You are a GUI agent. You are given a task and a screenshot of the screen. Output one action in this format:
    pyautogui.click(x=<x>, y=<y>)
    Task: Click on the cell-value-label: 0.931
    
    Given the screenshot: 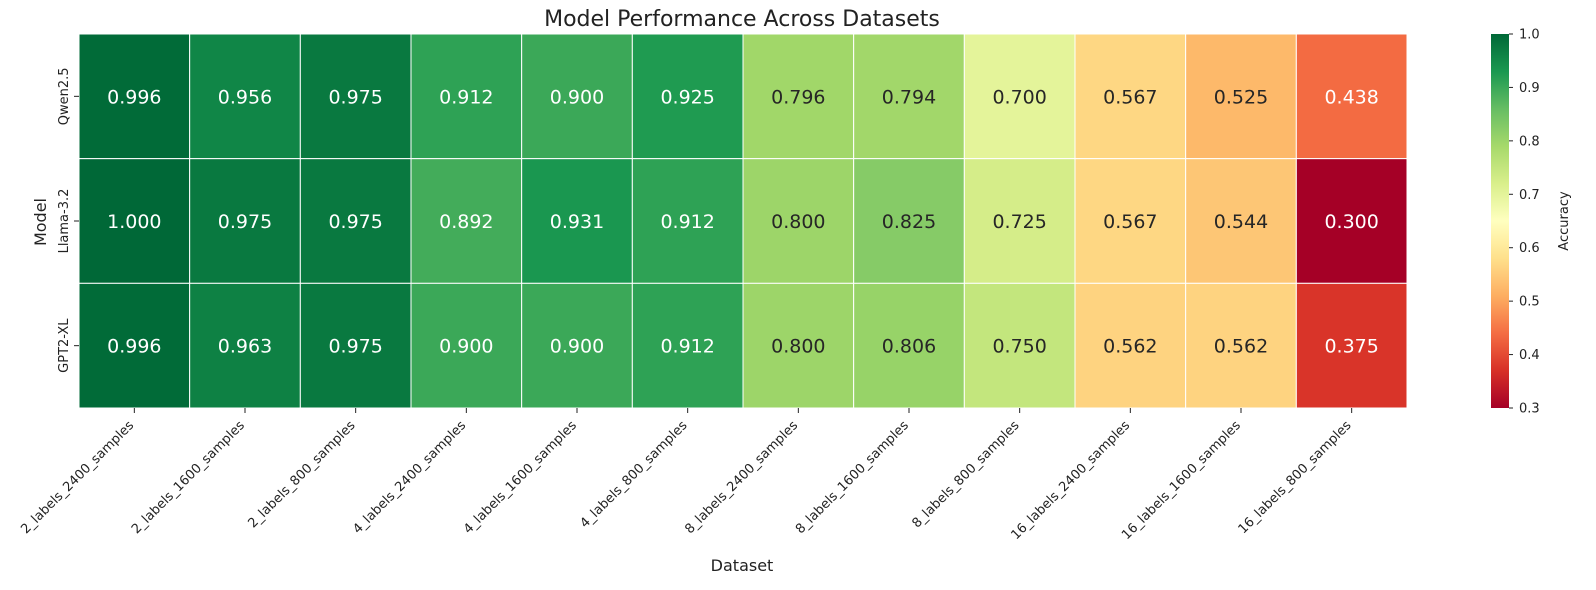 What is the action you would take?
    pyautogui.click(x=577, y=222)
    